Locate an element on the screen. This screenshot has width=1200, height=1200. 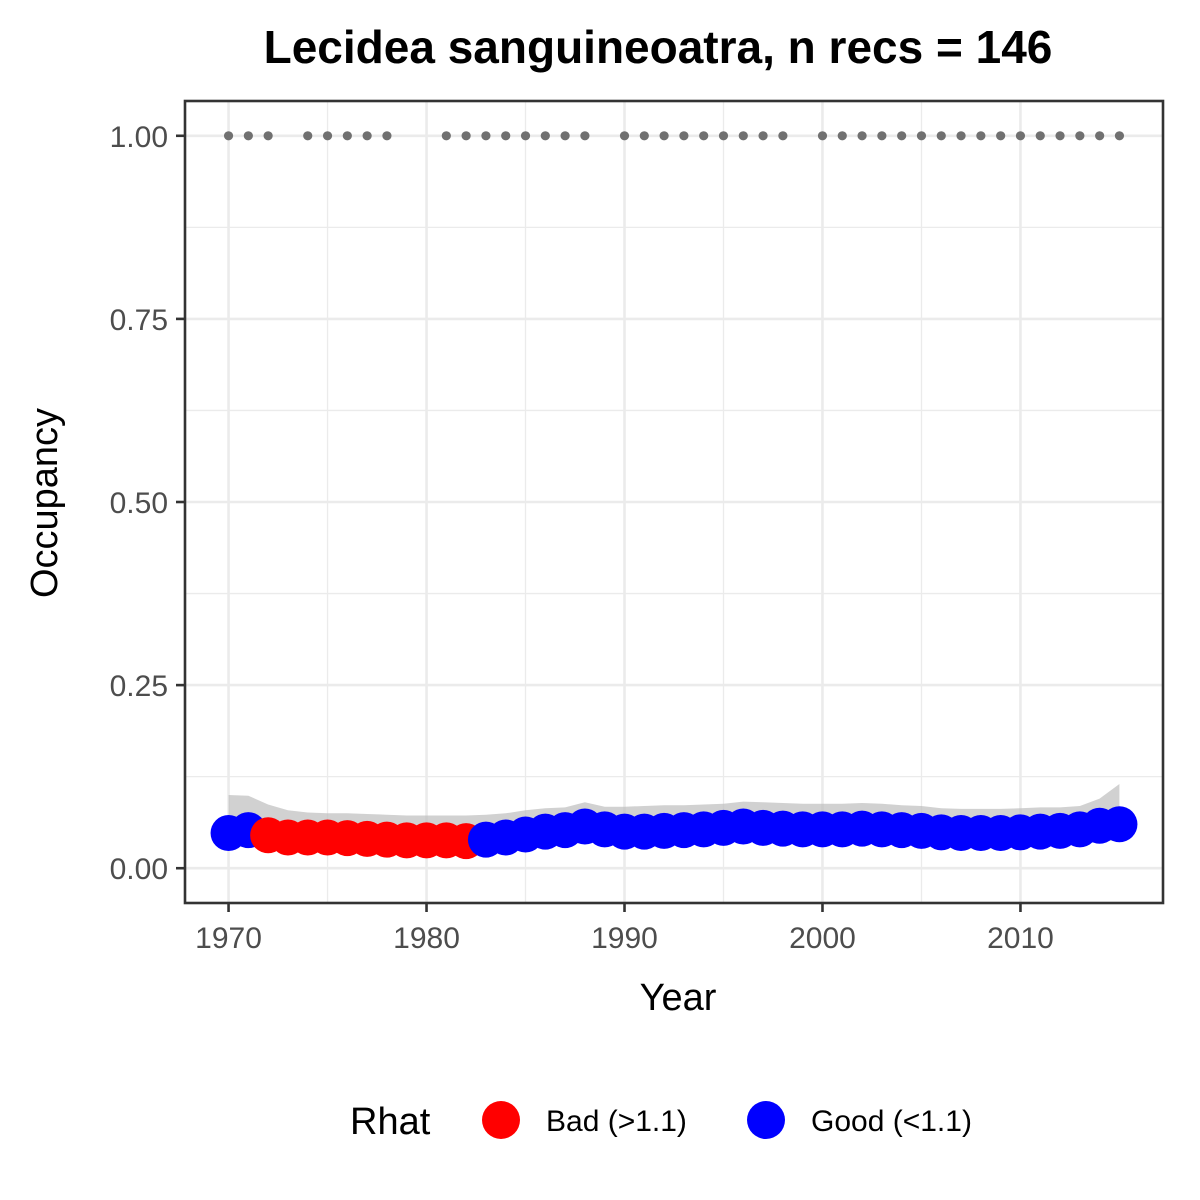
y-tick-label: 1.00 is located at coordinates (139, 137).